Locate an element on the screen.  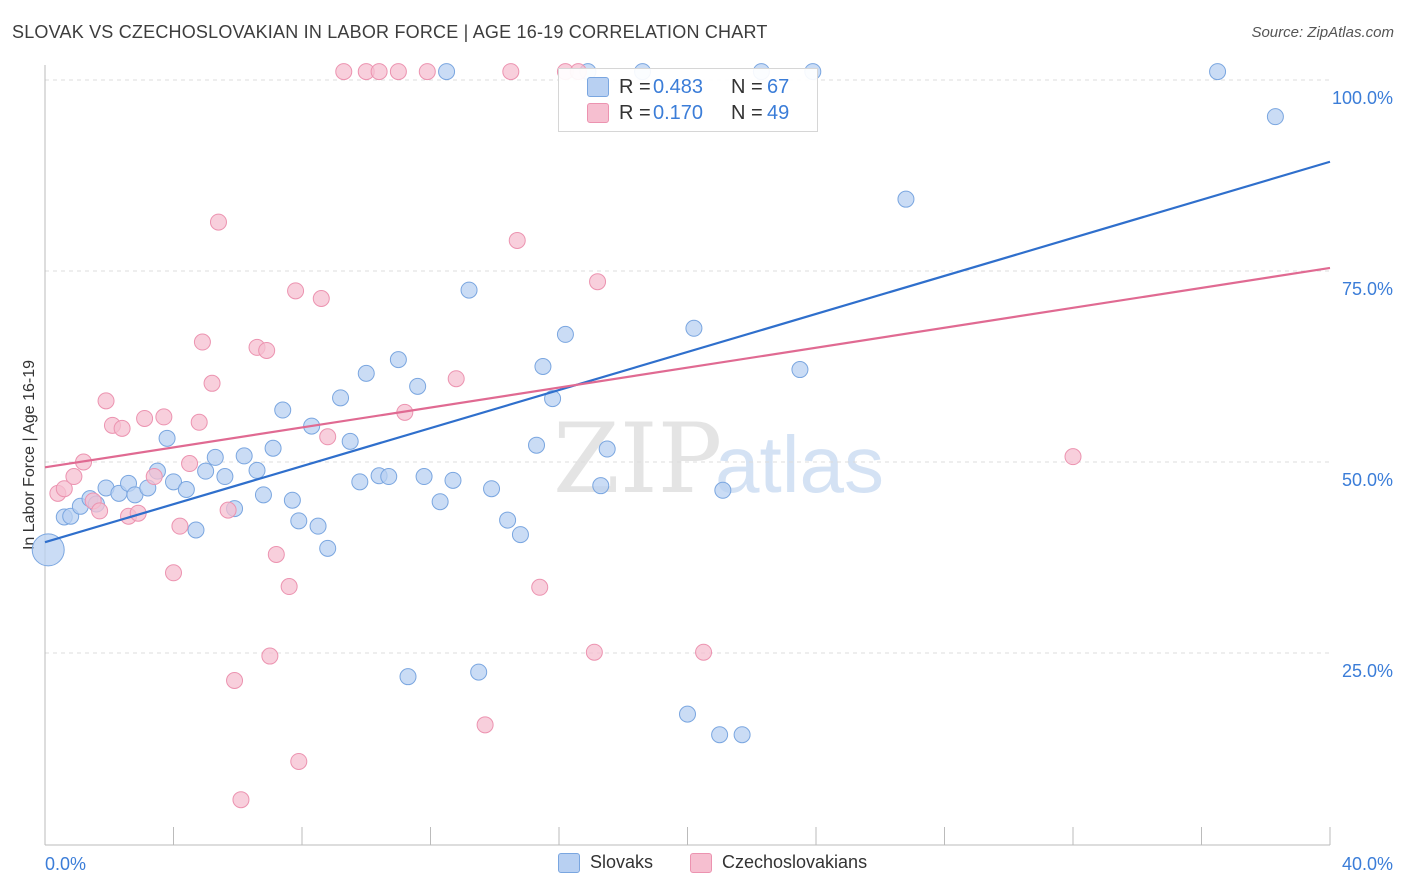
x-tick-label: 40.0% is located at coordinates (1367, 864).